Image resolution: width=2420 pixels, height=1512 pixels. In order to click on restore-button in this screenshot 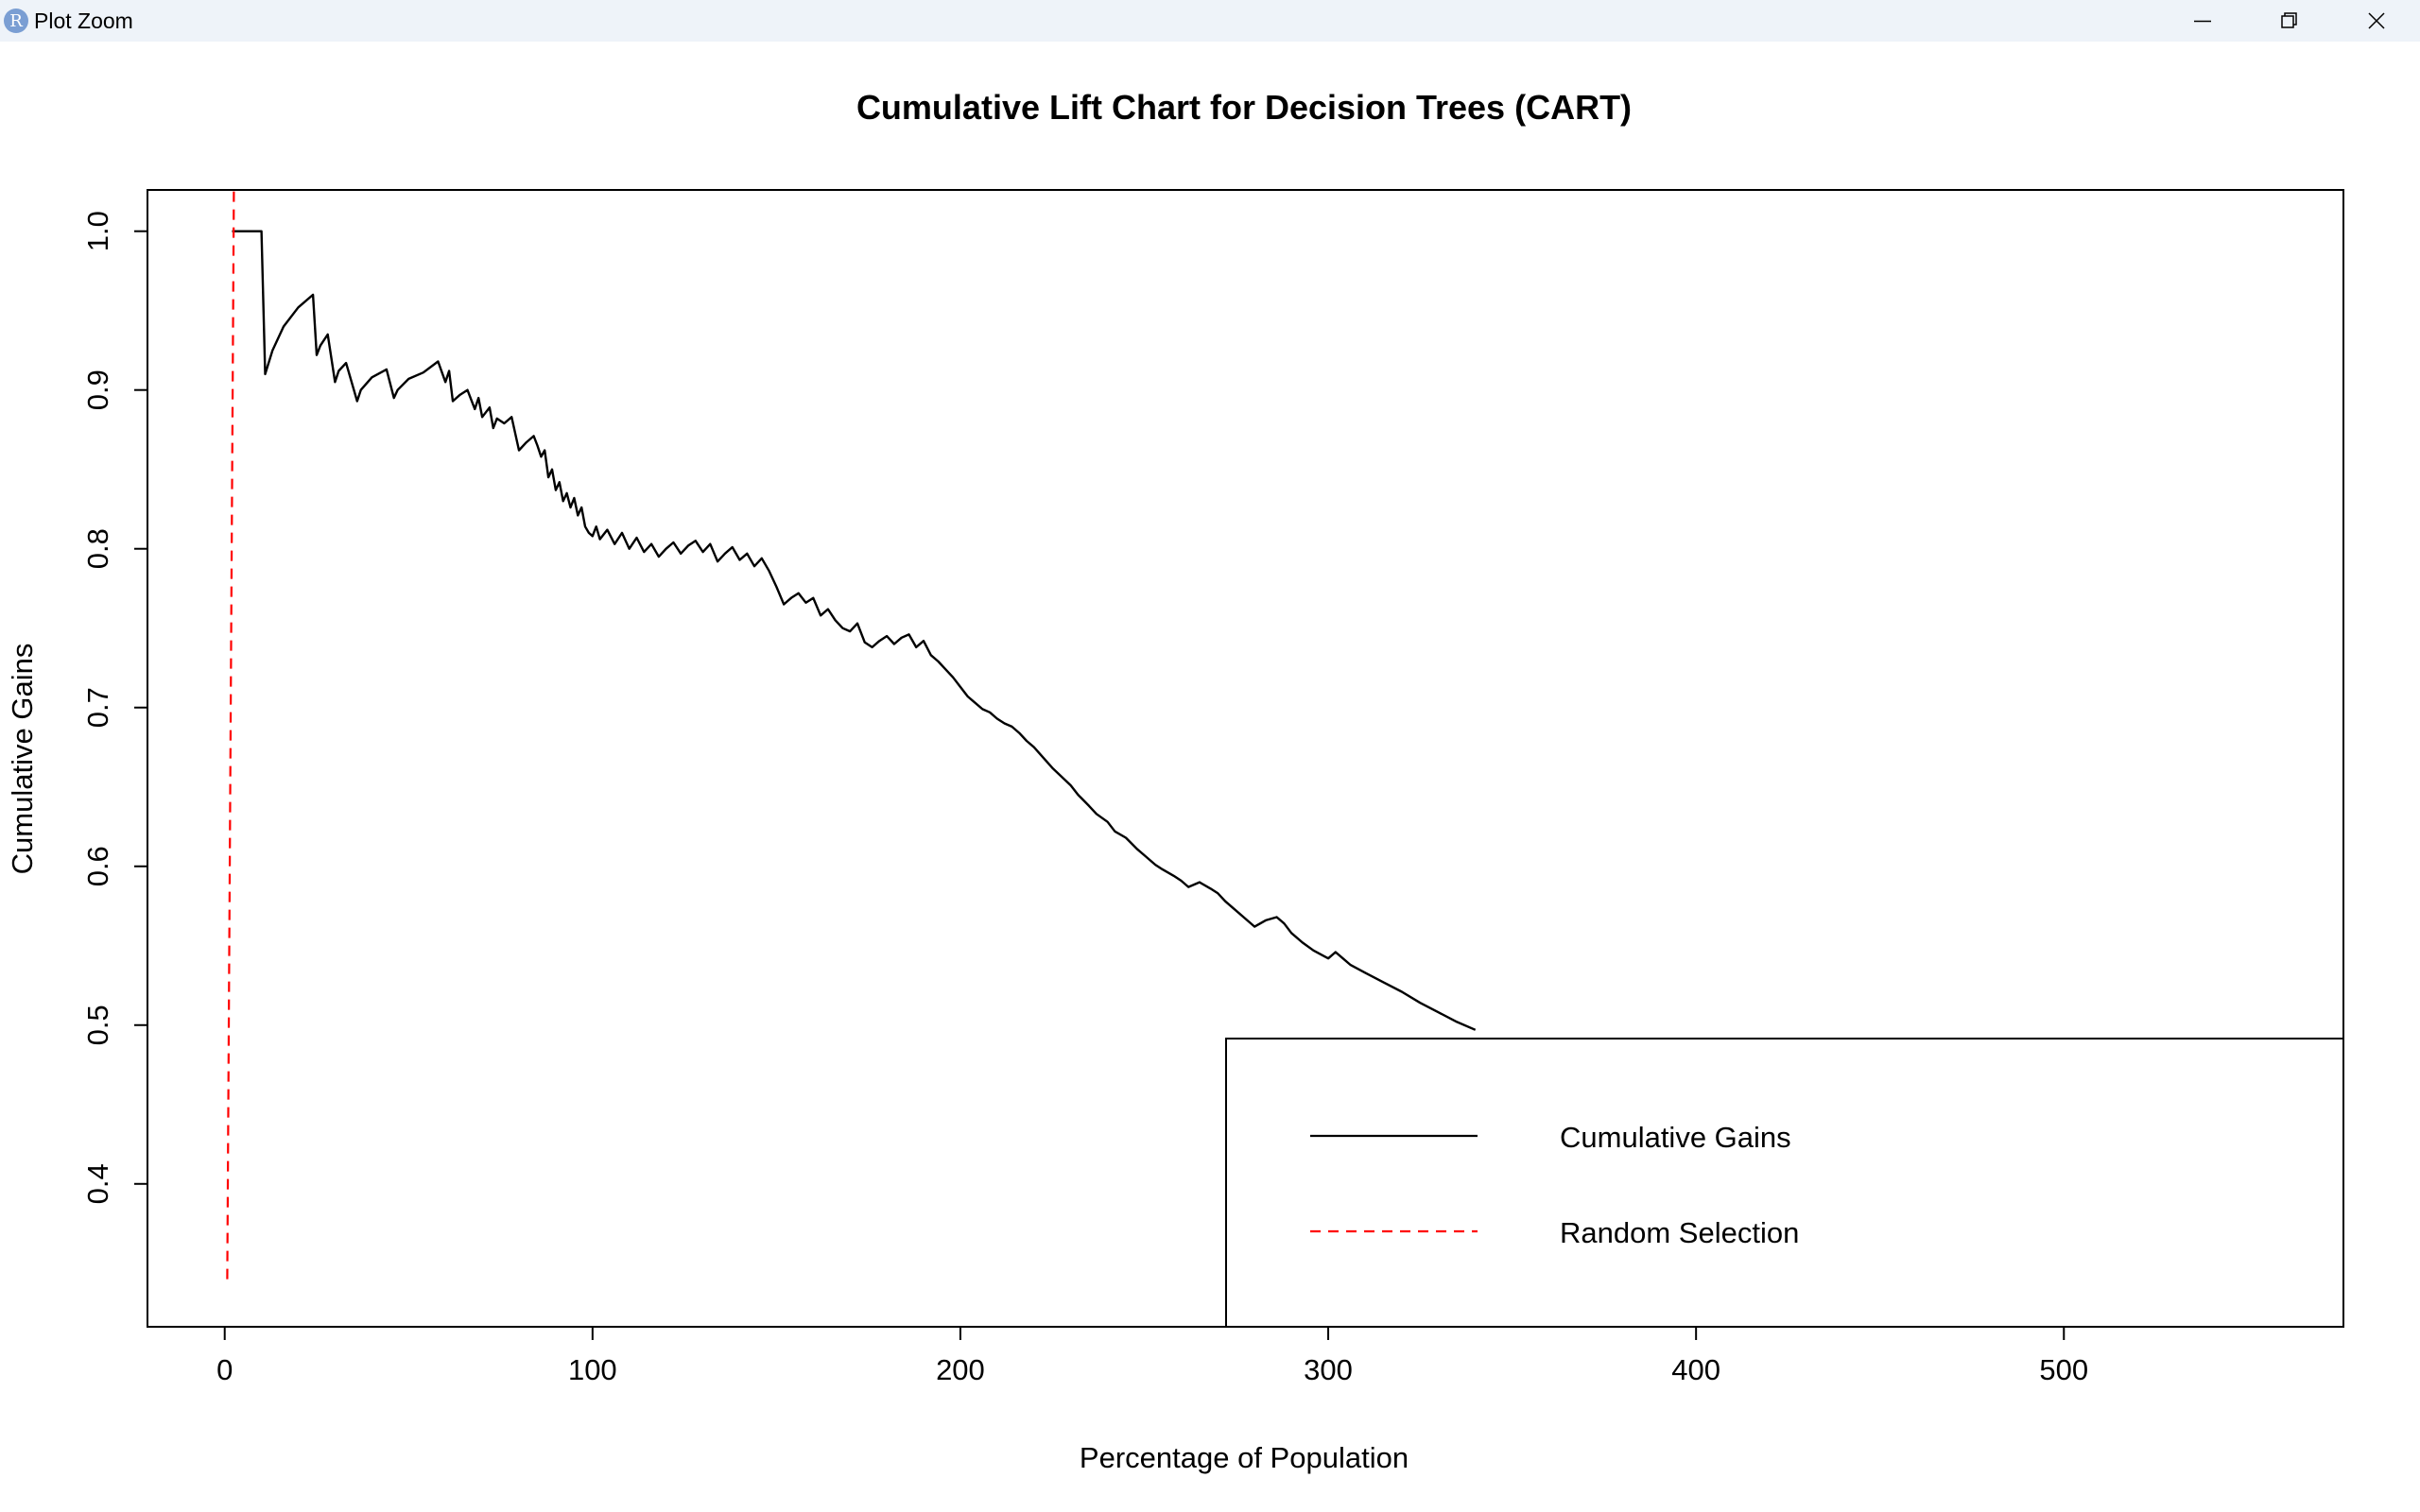, I will do `click(2289, 21)`.